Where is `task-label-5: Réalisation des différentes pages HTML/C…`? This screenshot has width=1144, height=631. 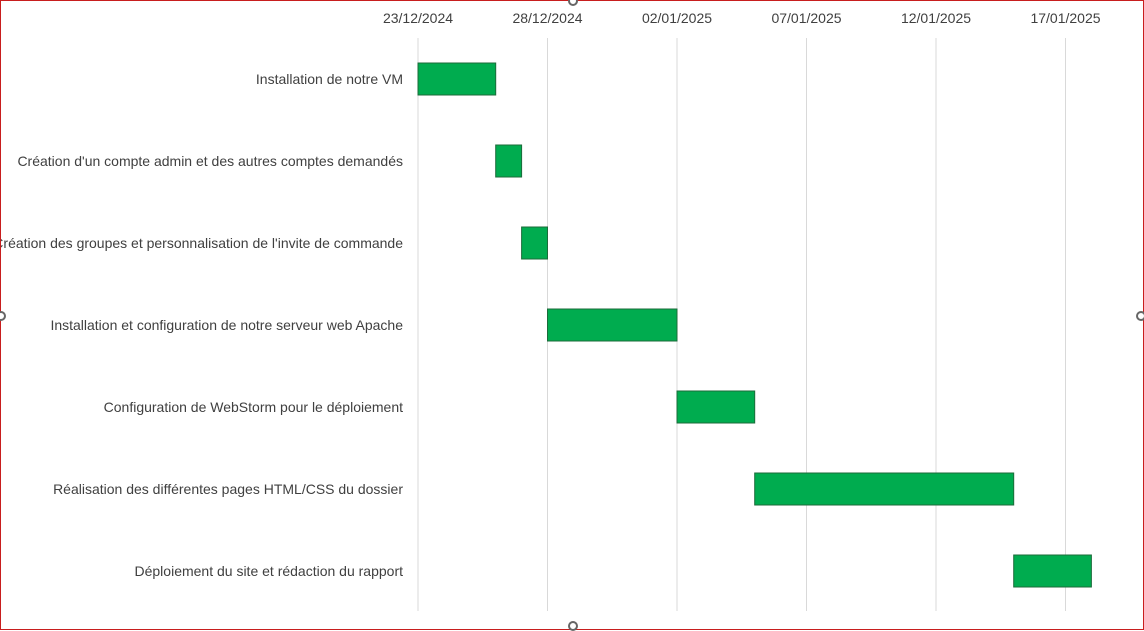 task-label-5: Réalisation des différentes pages HTML/C… is located at coordinates (228, 489).